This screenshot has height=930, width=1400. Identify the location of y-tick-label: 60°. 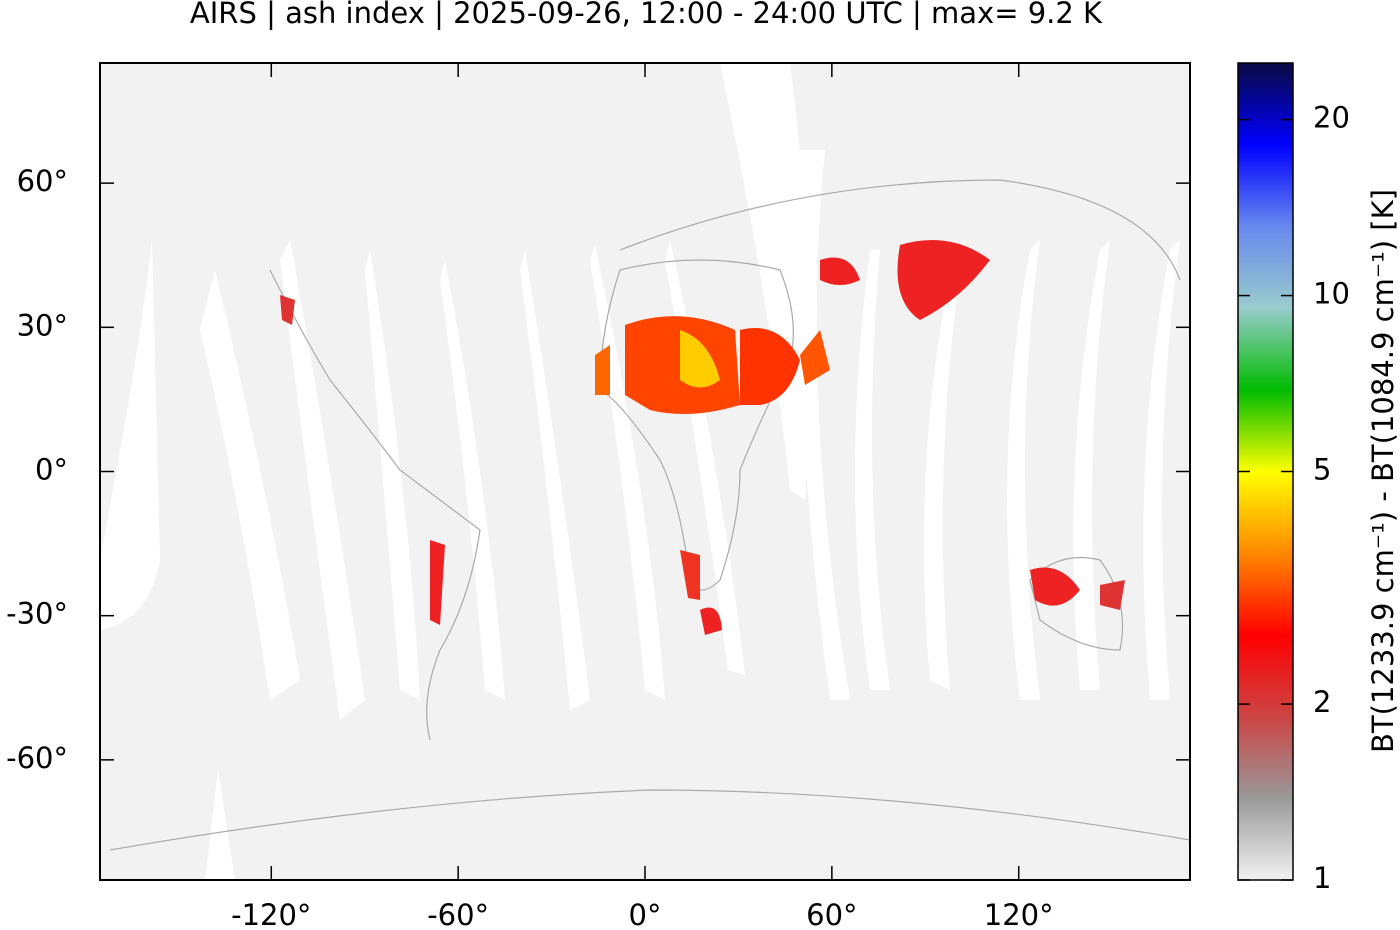
(42, 181).